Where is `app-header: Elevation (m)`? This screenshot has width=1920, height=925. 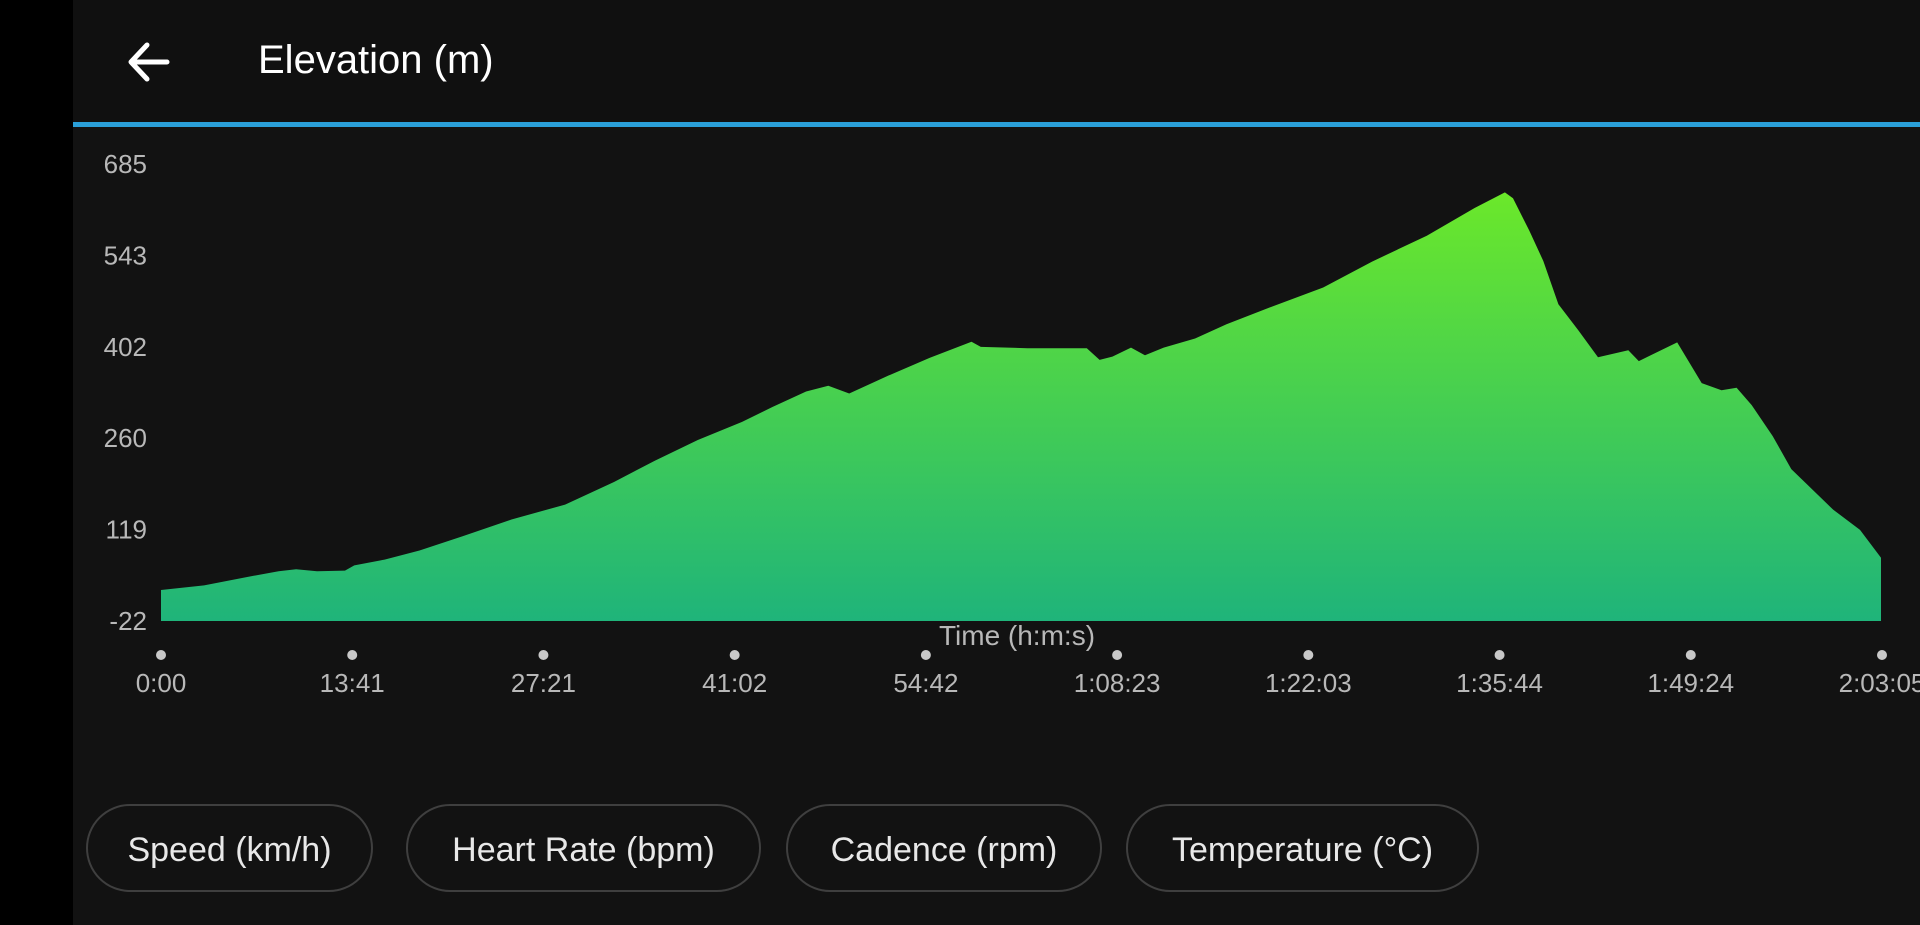 app-header: Elevation (m) is located at coordinates (996, 61).